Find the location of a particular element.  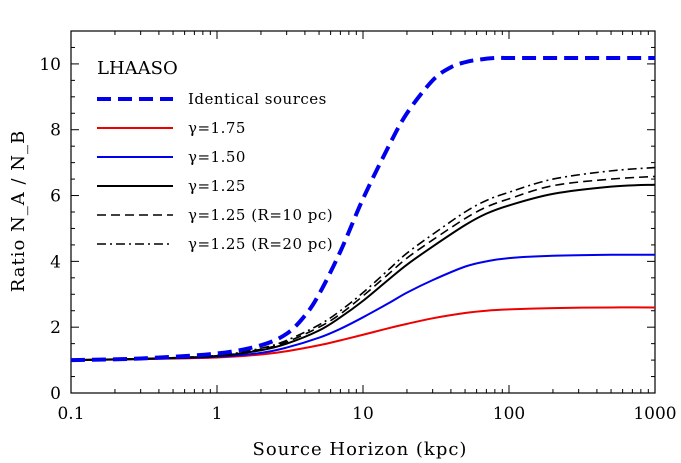

y-axis-label-group: Ratio N_A / N_B is located at coordinates (18, 211).